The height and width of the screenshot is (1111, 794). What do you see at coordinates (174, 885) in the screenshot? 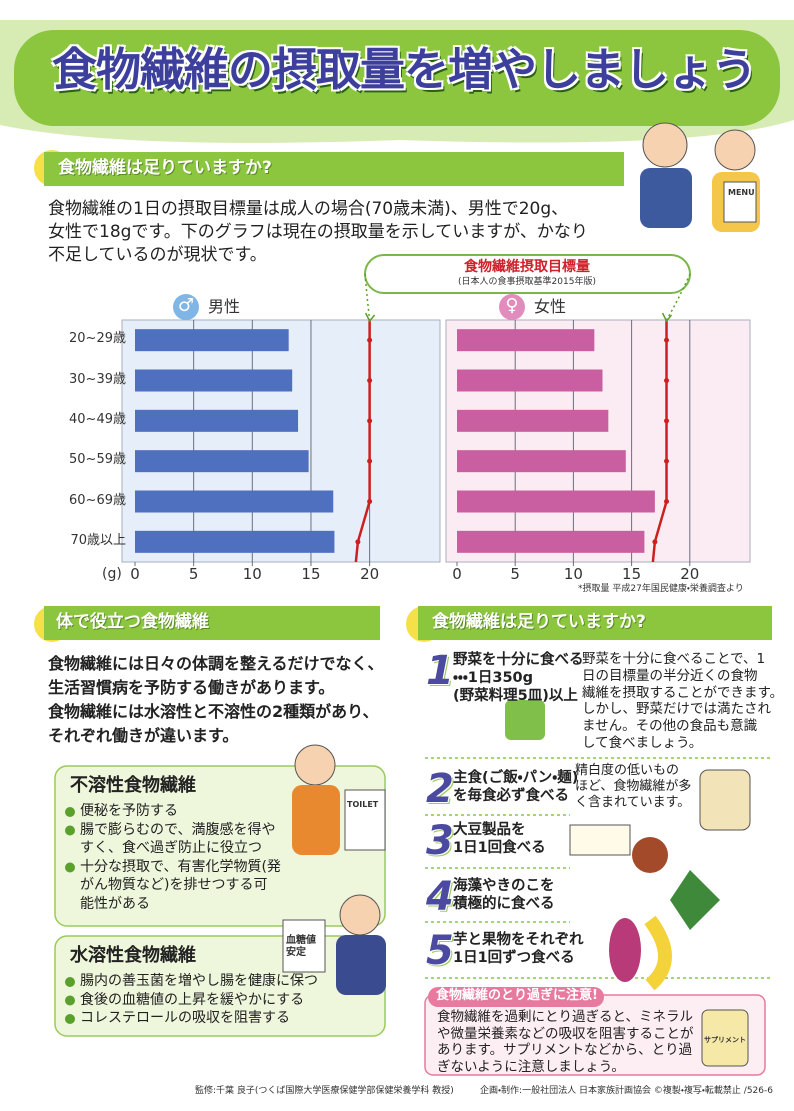
I see `box-item: がん物質など)を排せつする可` at bounding box center [174, 885].